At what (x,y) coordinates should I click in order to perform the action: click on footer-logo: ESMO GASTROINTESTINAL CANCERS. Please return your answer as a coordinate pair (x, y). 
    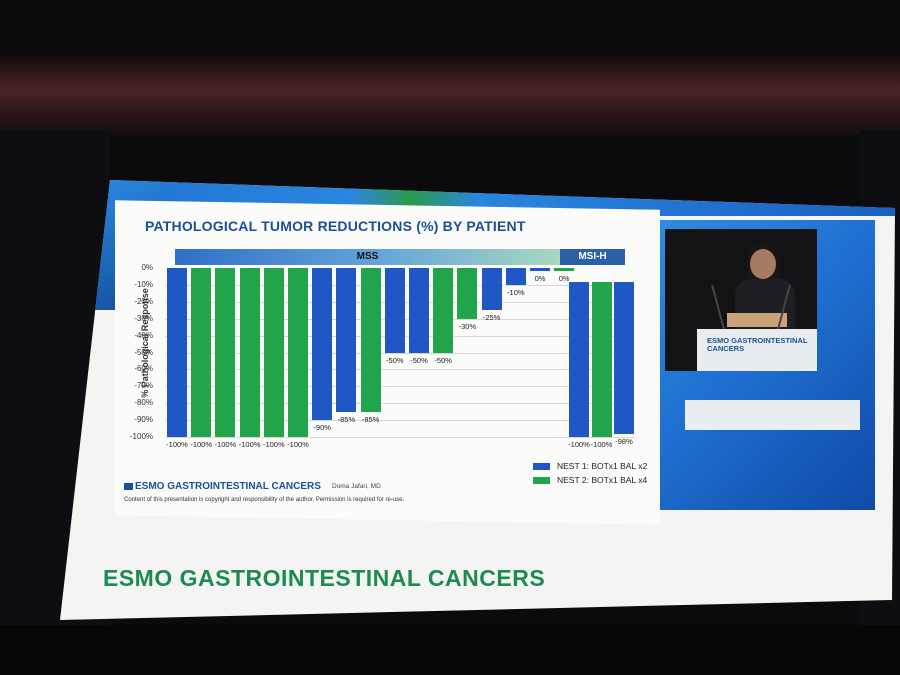
    Looking at the image, I should click on (222, 486).